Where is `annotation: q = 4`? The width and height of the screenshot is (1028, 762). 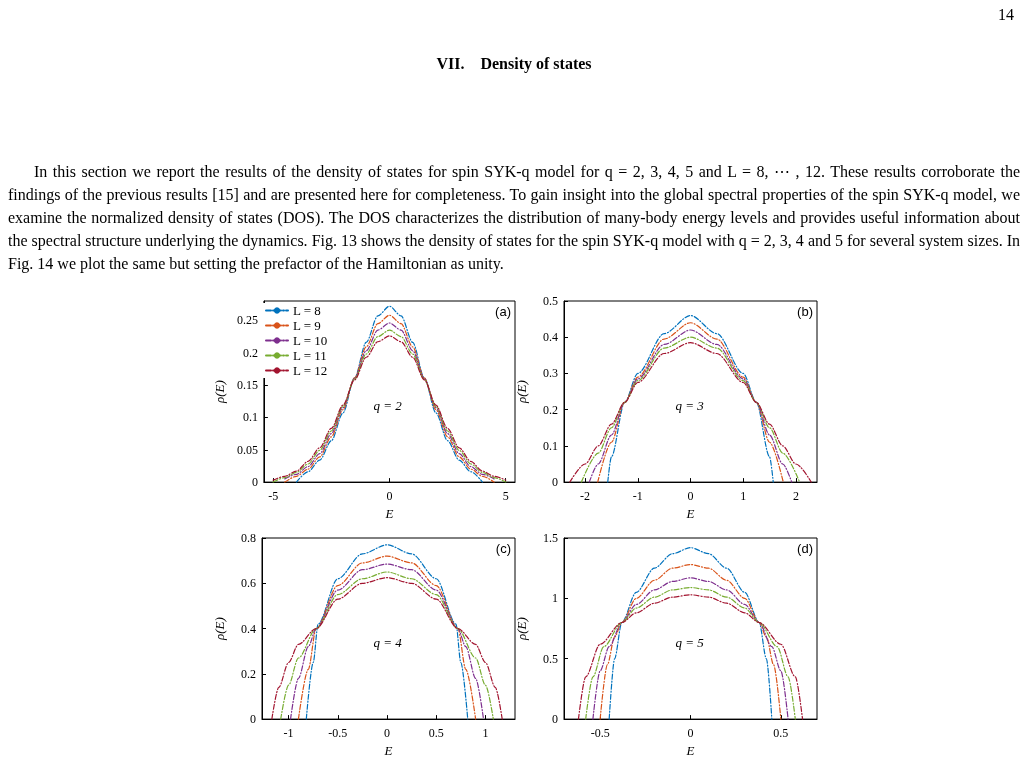
annotation: q = 4 is located at coordinates (388, 642).